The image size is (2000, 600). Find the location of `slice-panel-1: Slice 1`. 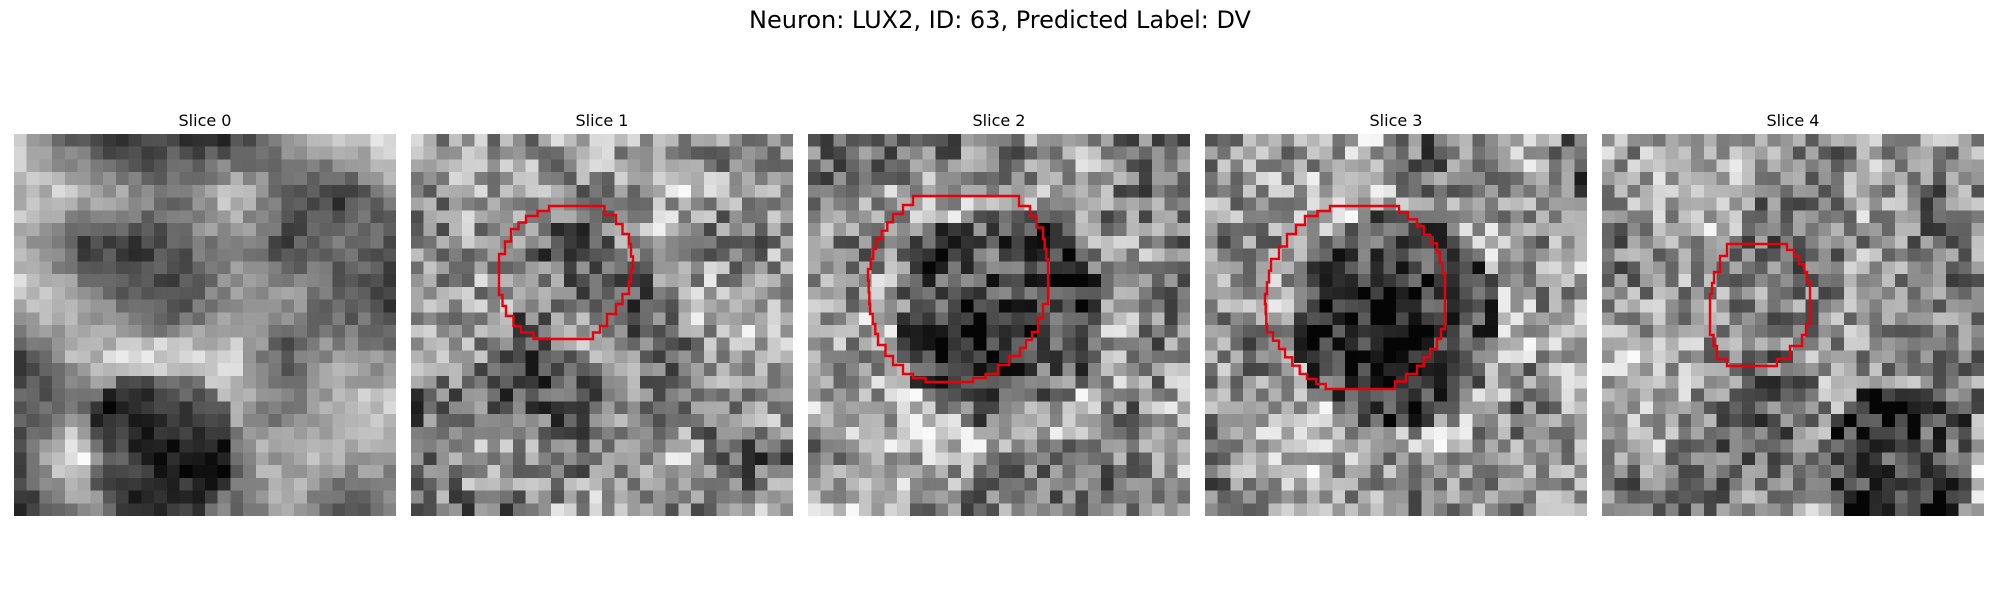

slice-panel-1: Slice 1 is located at coordinates (602, 312).